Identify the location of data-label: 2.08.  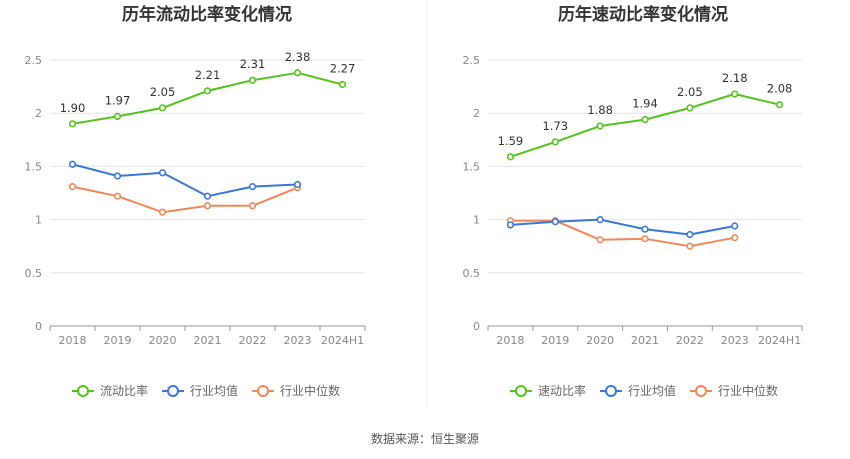
(780, 89).